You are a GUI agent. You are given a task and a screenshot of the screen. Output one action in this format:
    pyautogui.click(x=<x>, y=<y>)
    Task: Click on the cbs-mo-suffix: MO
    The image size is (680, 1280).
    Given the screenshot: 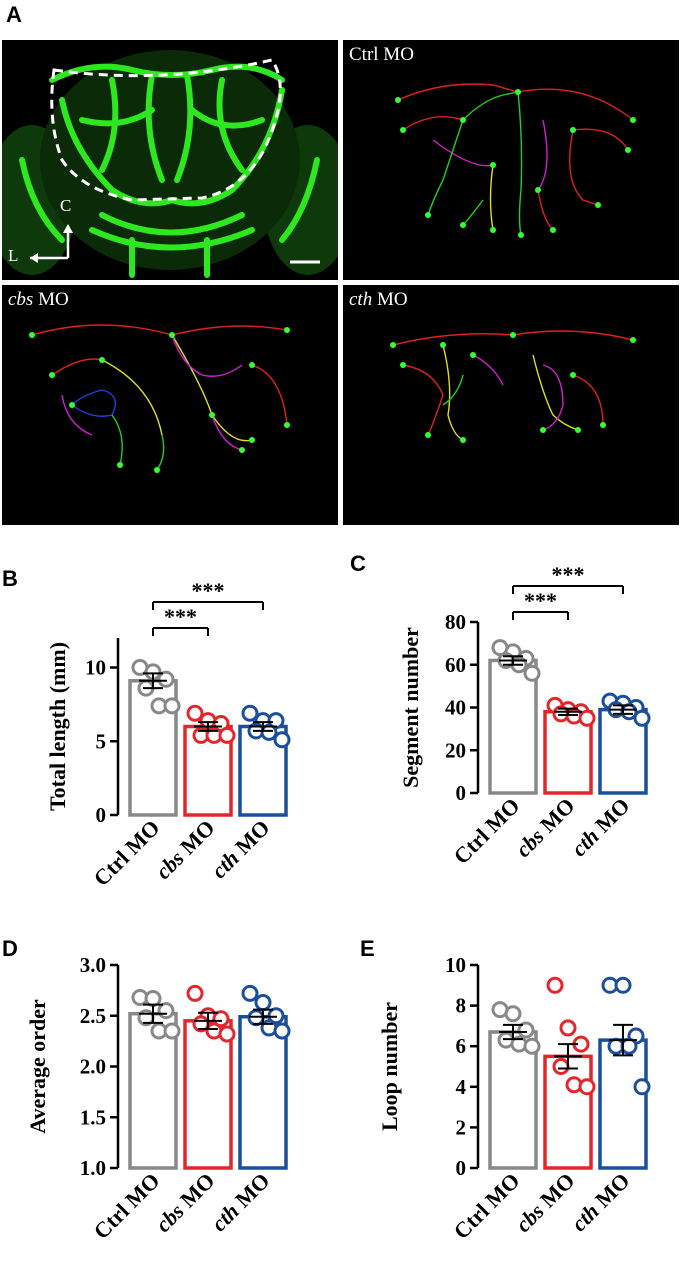 What is the action you would take?
    pyautogui.click(x=51, y=299)
    